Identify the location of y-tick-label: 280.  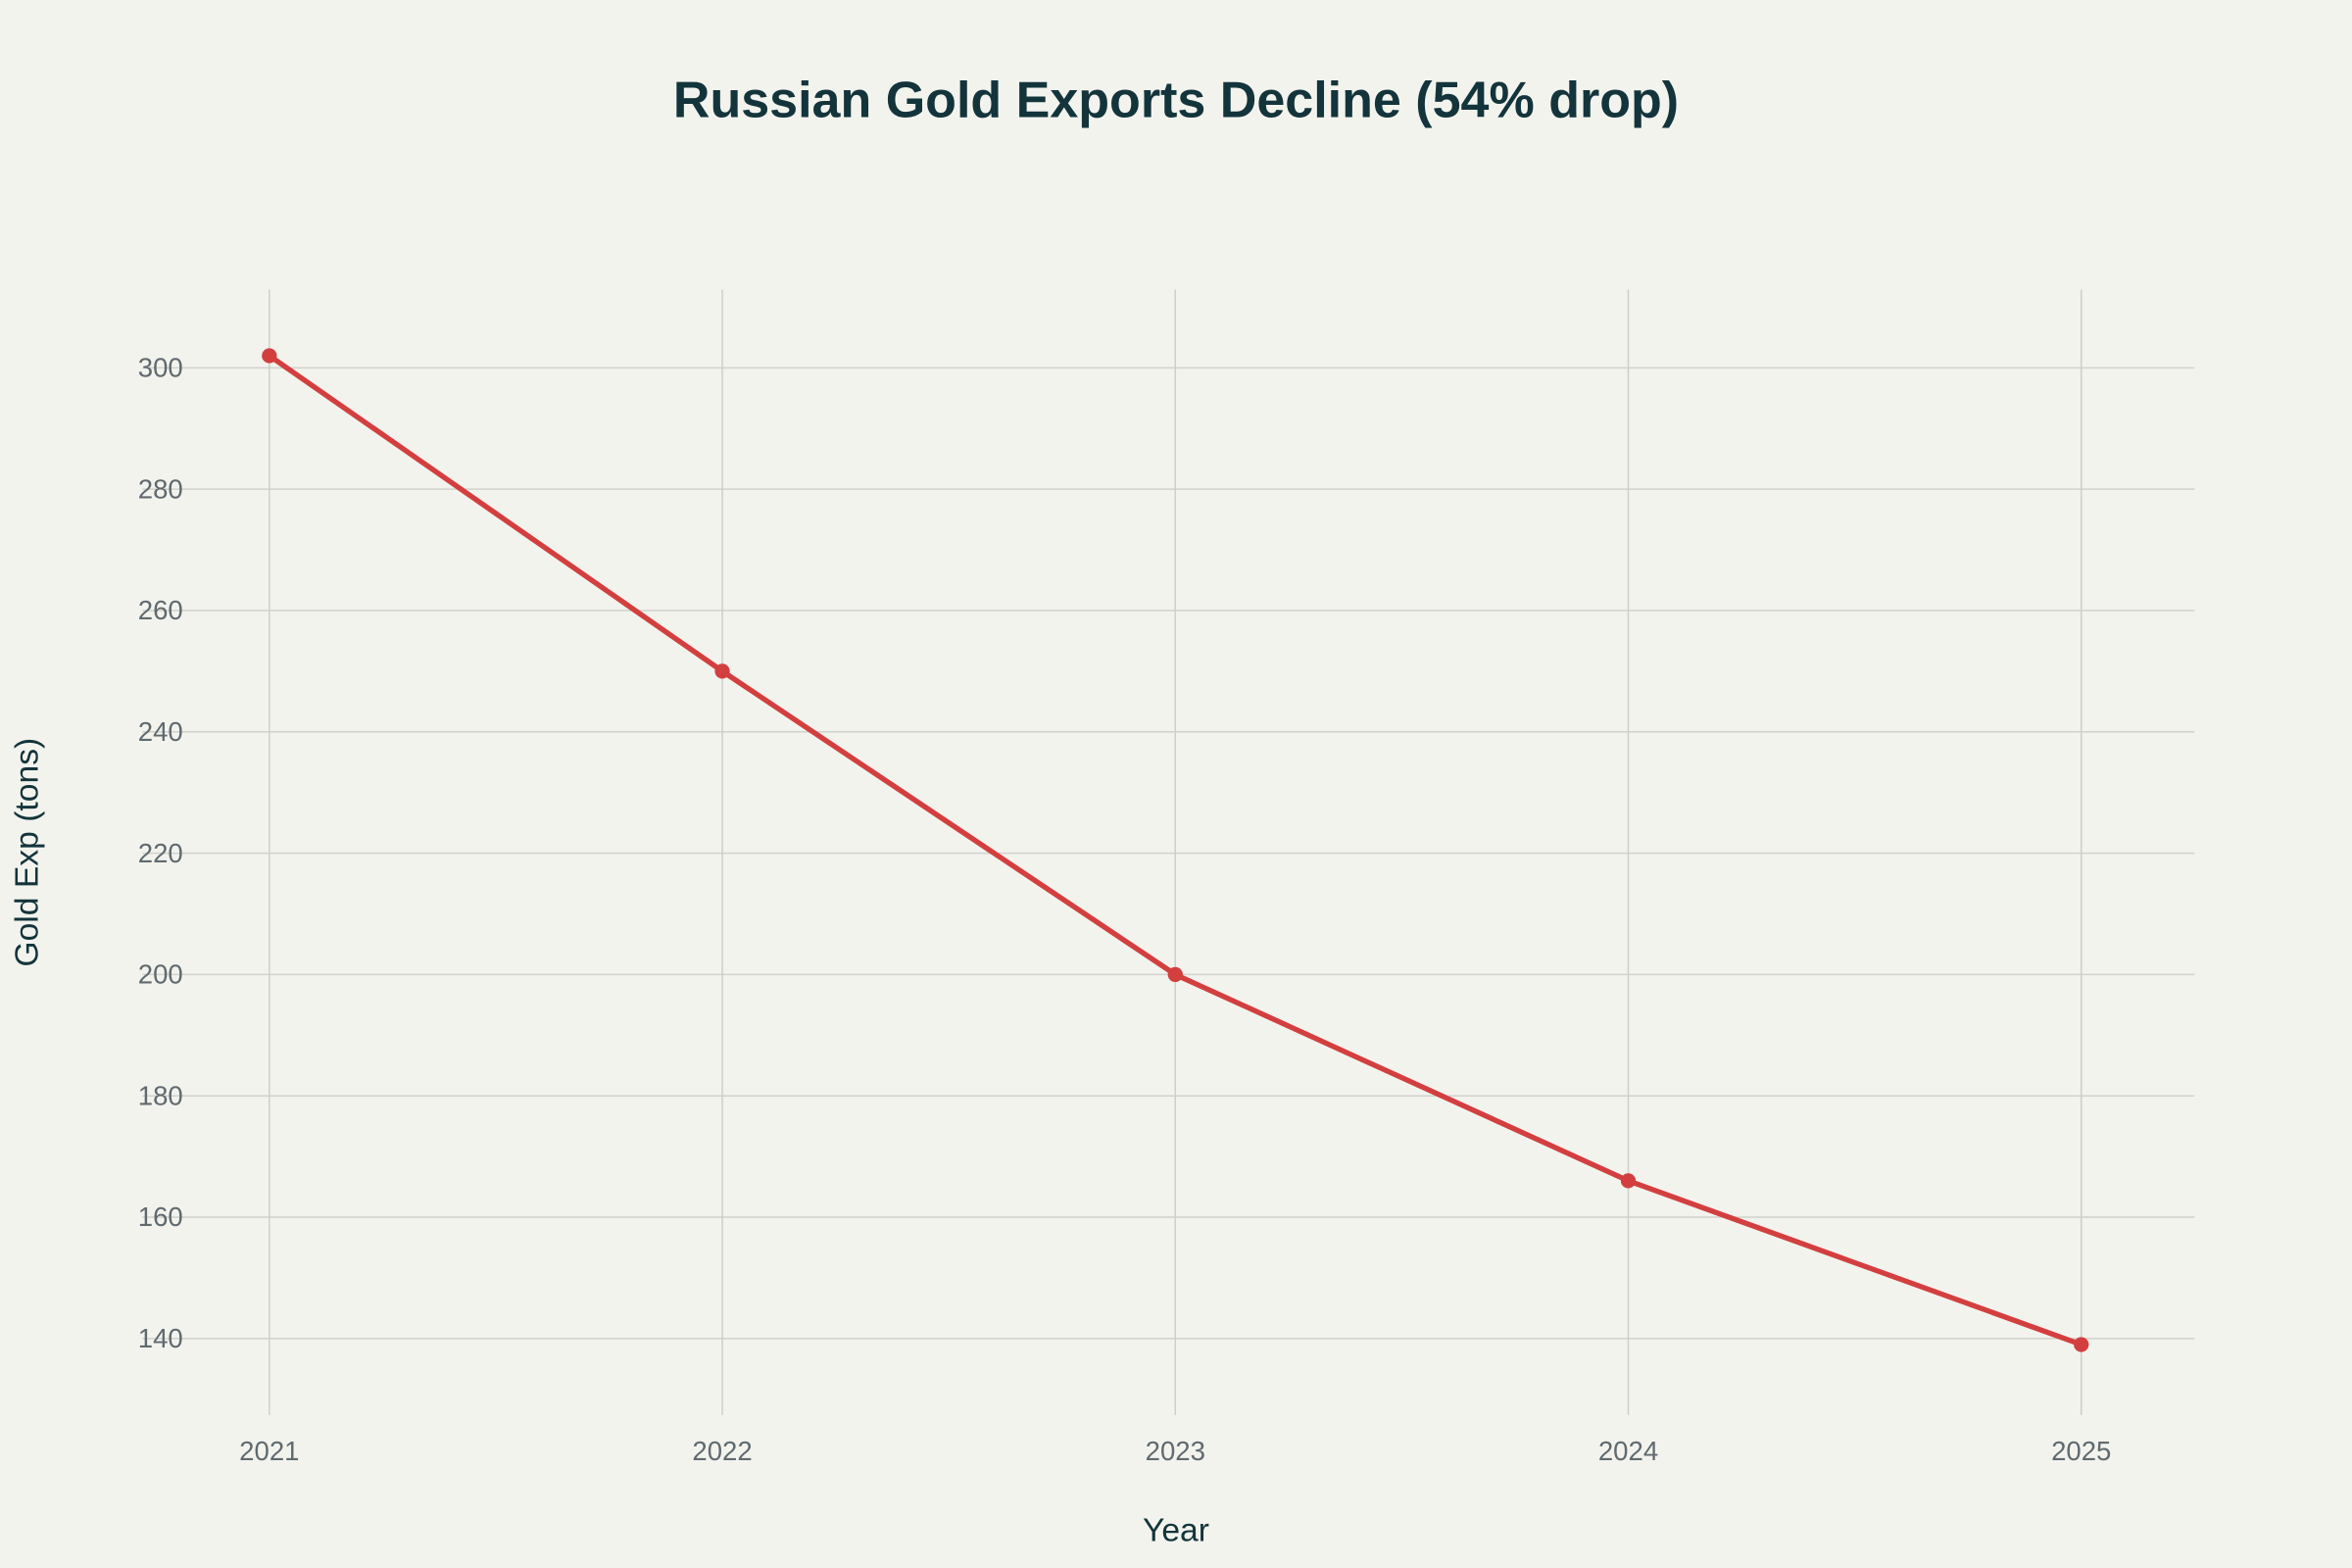
(160, 488).